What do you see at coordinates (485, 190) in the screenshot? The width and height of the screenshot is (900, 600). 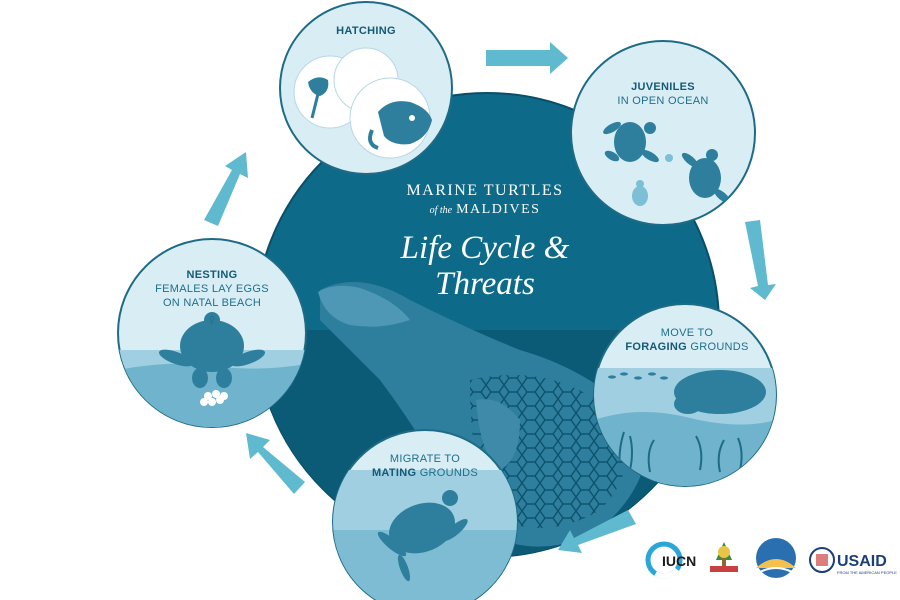 I see `title-marine-turtles: MARINE TURTLES` at bounding box center [485, 190].